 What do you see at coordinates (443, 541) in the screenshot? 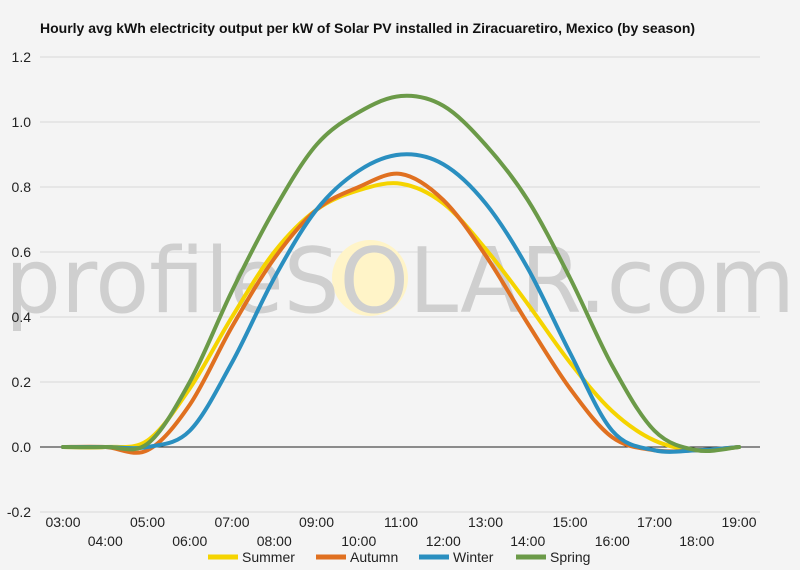
I see `x-tick-label: 12:00` at bounding box center [443, 541].